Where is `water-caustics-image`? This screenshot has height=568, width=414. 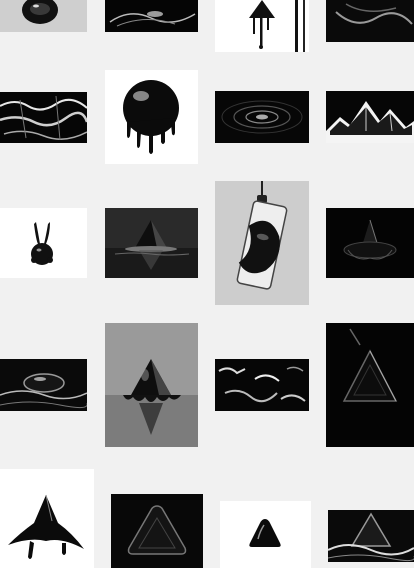 water-caustics-image is located at coordinates (43, 117).